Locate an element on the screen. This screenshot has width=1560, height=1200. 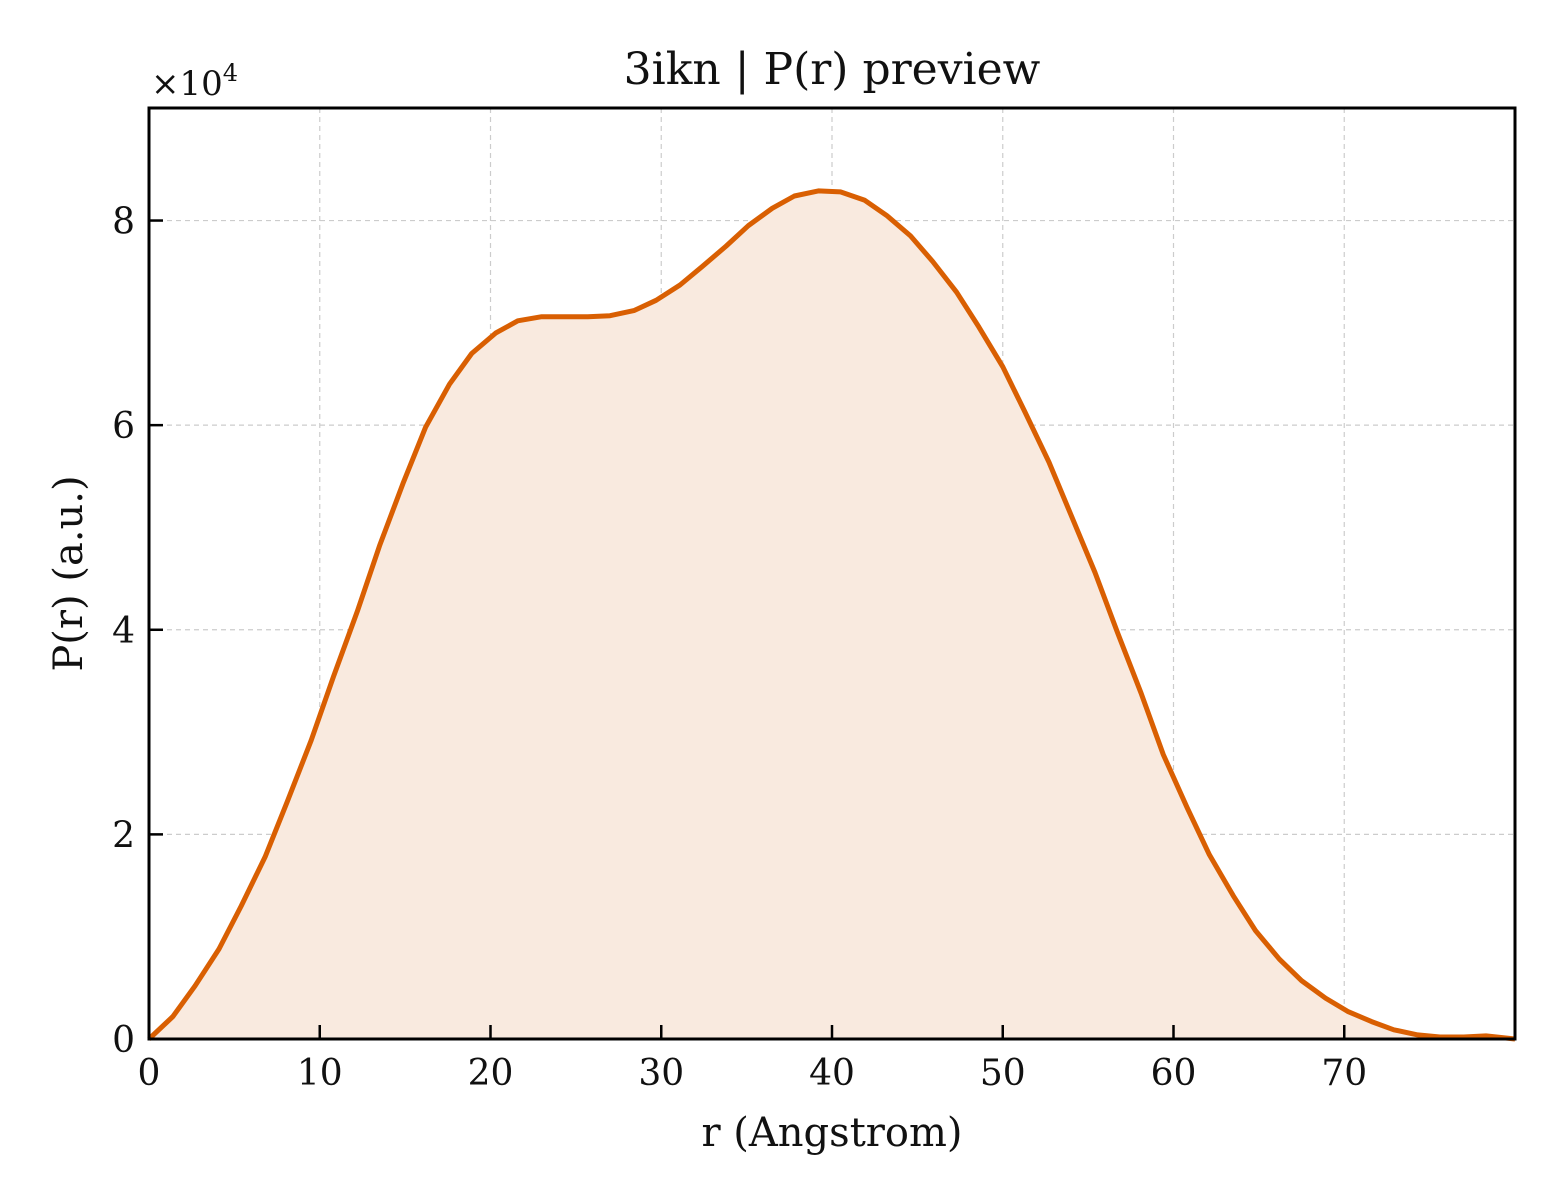
y-tick-label: 8 is located at coordinates (123, 222).